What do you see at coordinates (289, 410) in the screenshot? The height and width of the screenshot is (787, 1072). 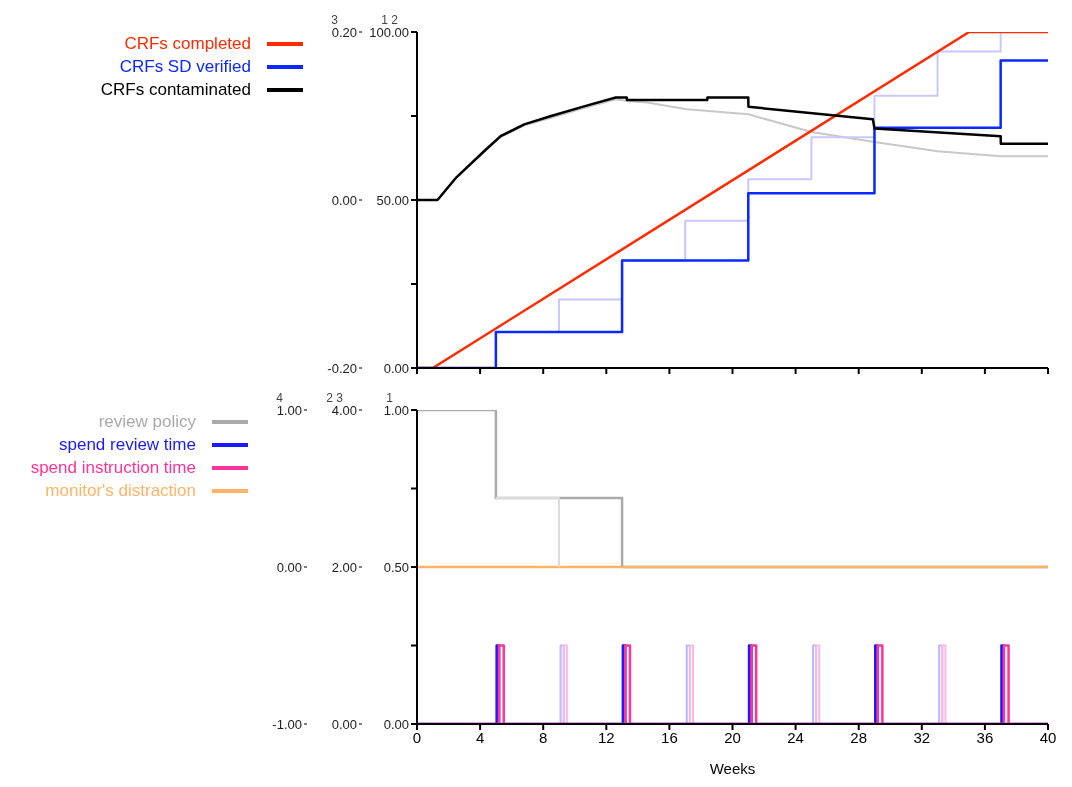 I see `y3-tick-label: 1.00` at bounding box center [289, 410].